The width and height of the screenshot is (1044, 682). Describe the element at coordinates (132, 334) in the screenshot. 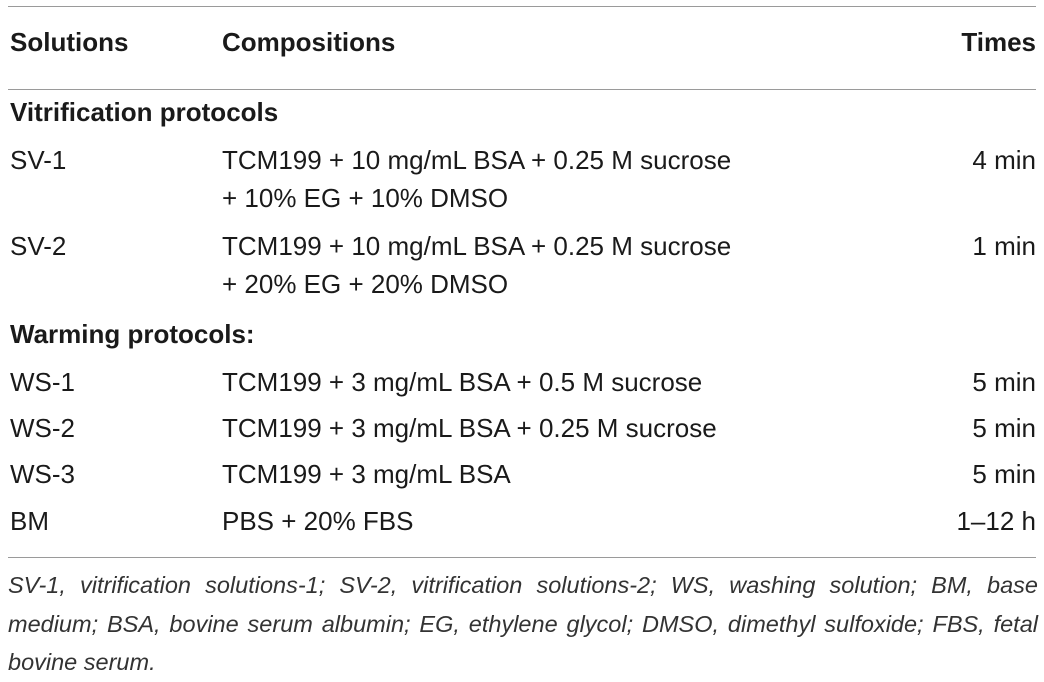

I see `section-warming: Warming protocols:` at that location.